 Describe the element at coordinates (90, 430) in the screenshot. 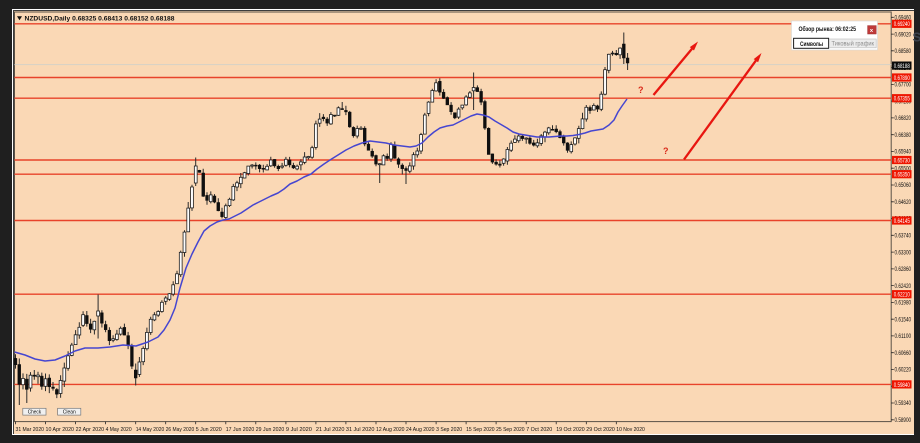

I see `svg-text: 22 Apr 2020` at that location.